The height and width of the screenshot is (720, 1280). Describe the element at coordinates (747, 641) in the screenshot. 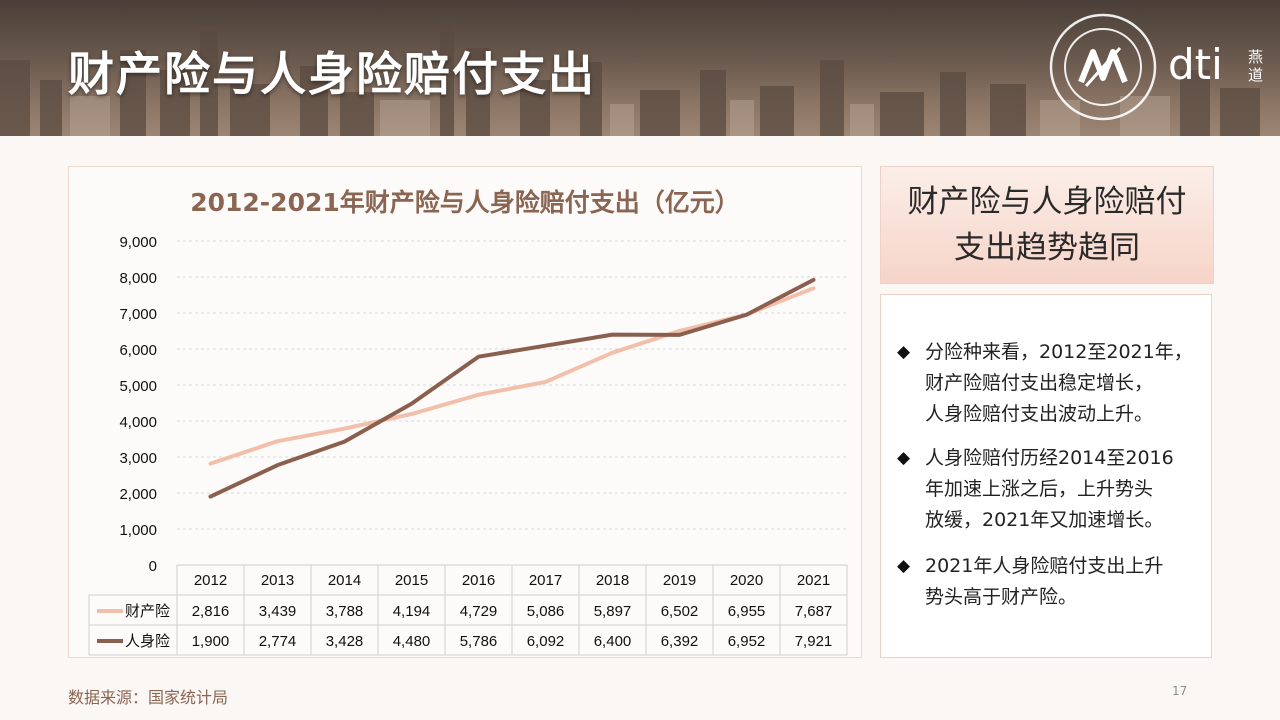

I see `data-table-value: 6,952` at that location.